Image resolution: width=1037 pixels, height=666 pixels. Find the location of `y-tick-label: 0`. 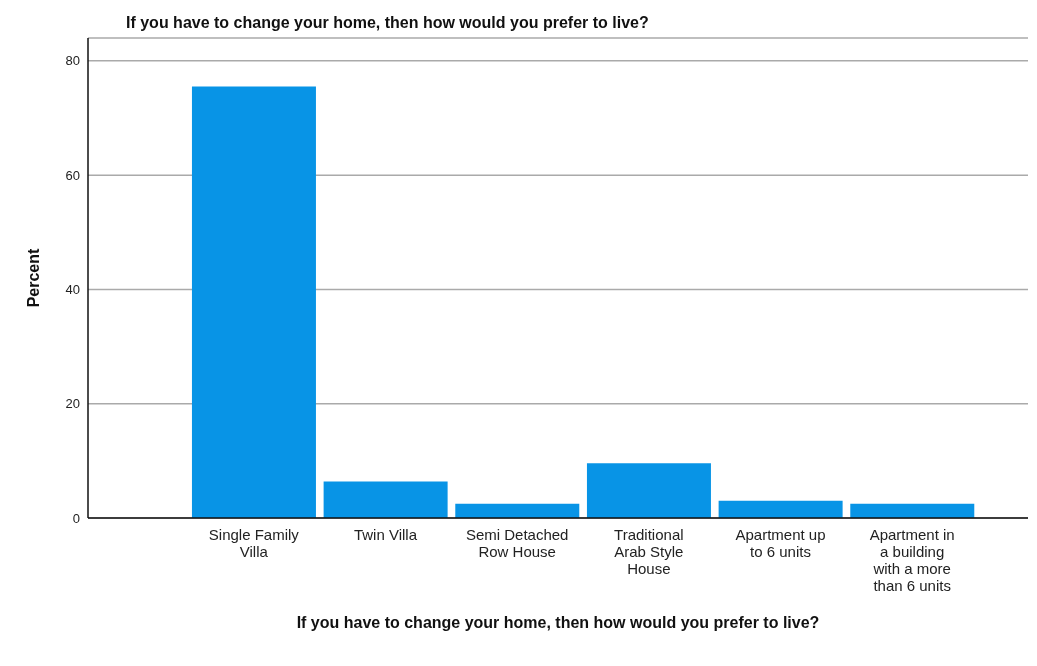

y-tick-label: 0 is located at coordinates (76, 518).